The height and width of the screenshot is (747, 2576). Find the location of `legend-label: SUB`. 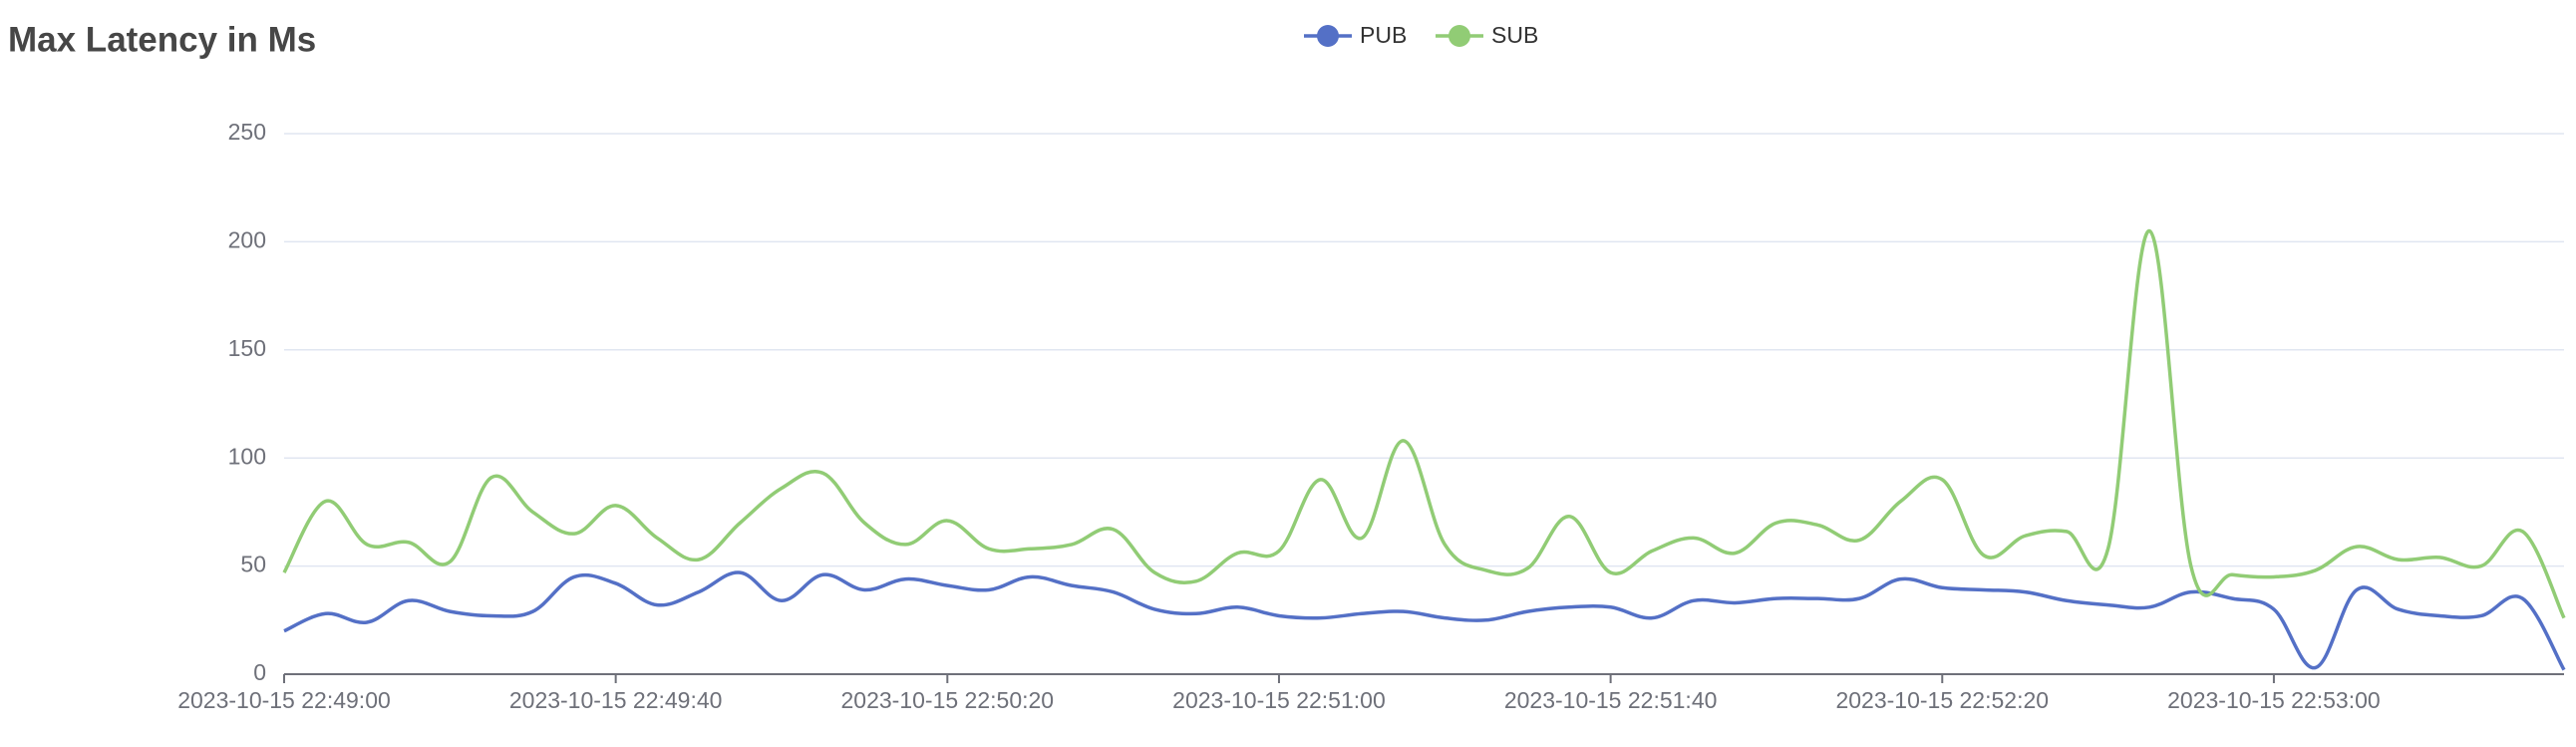

legend-label: SUB is located at coordinates (1514, 35).